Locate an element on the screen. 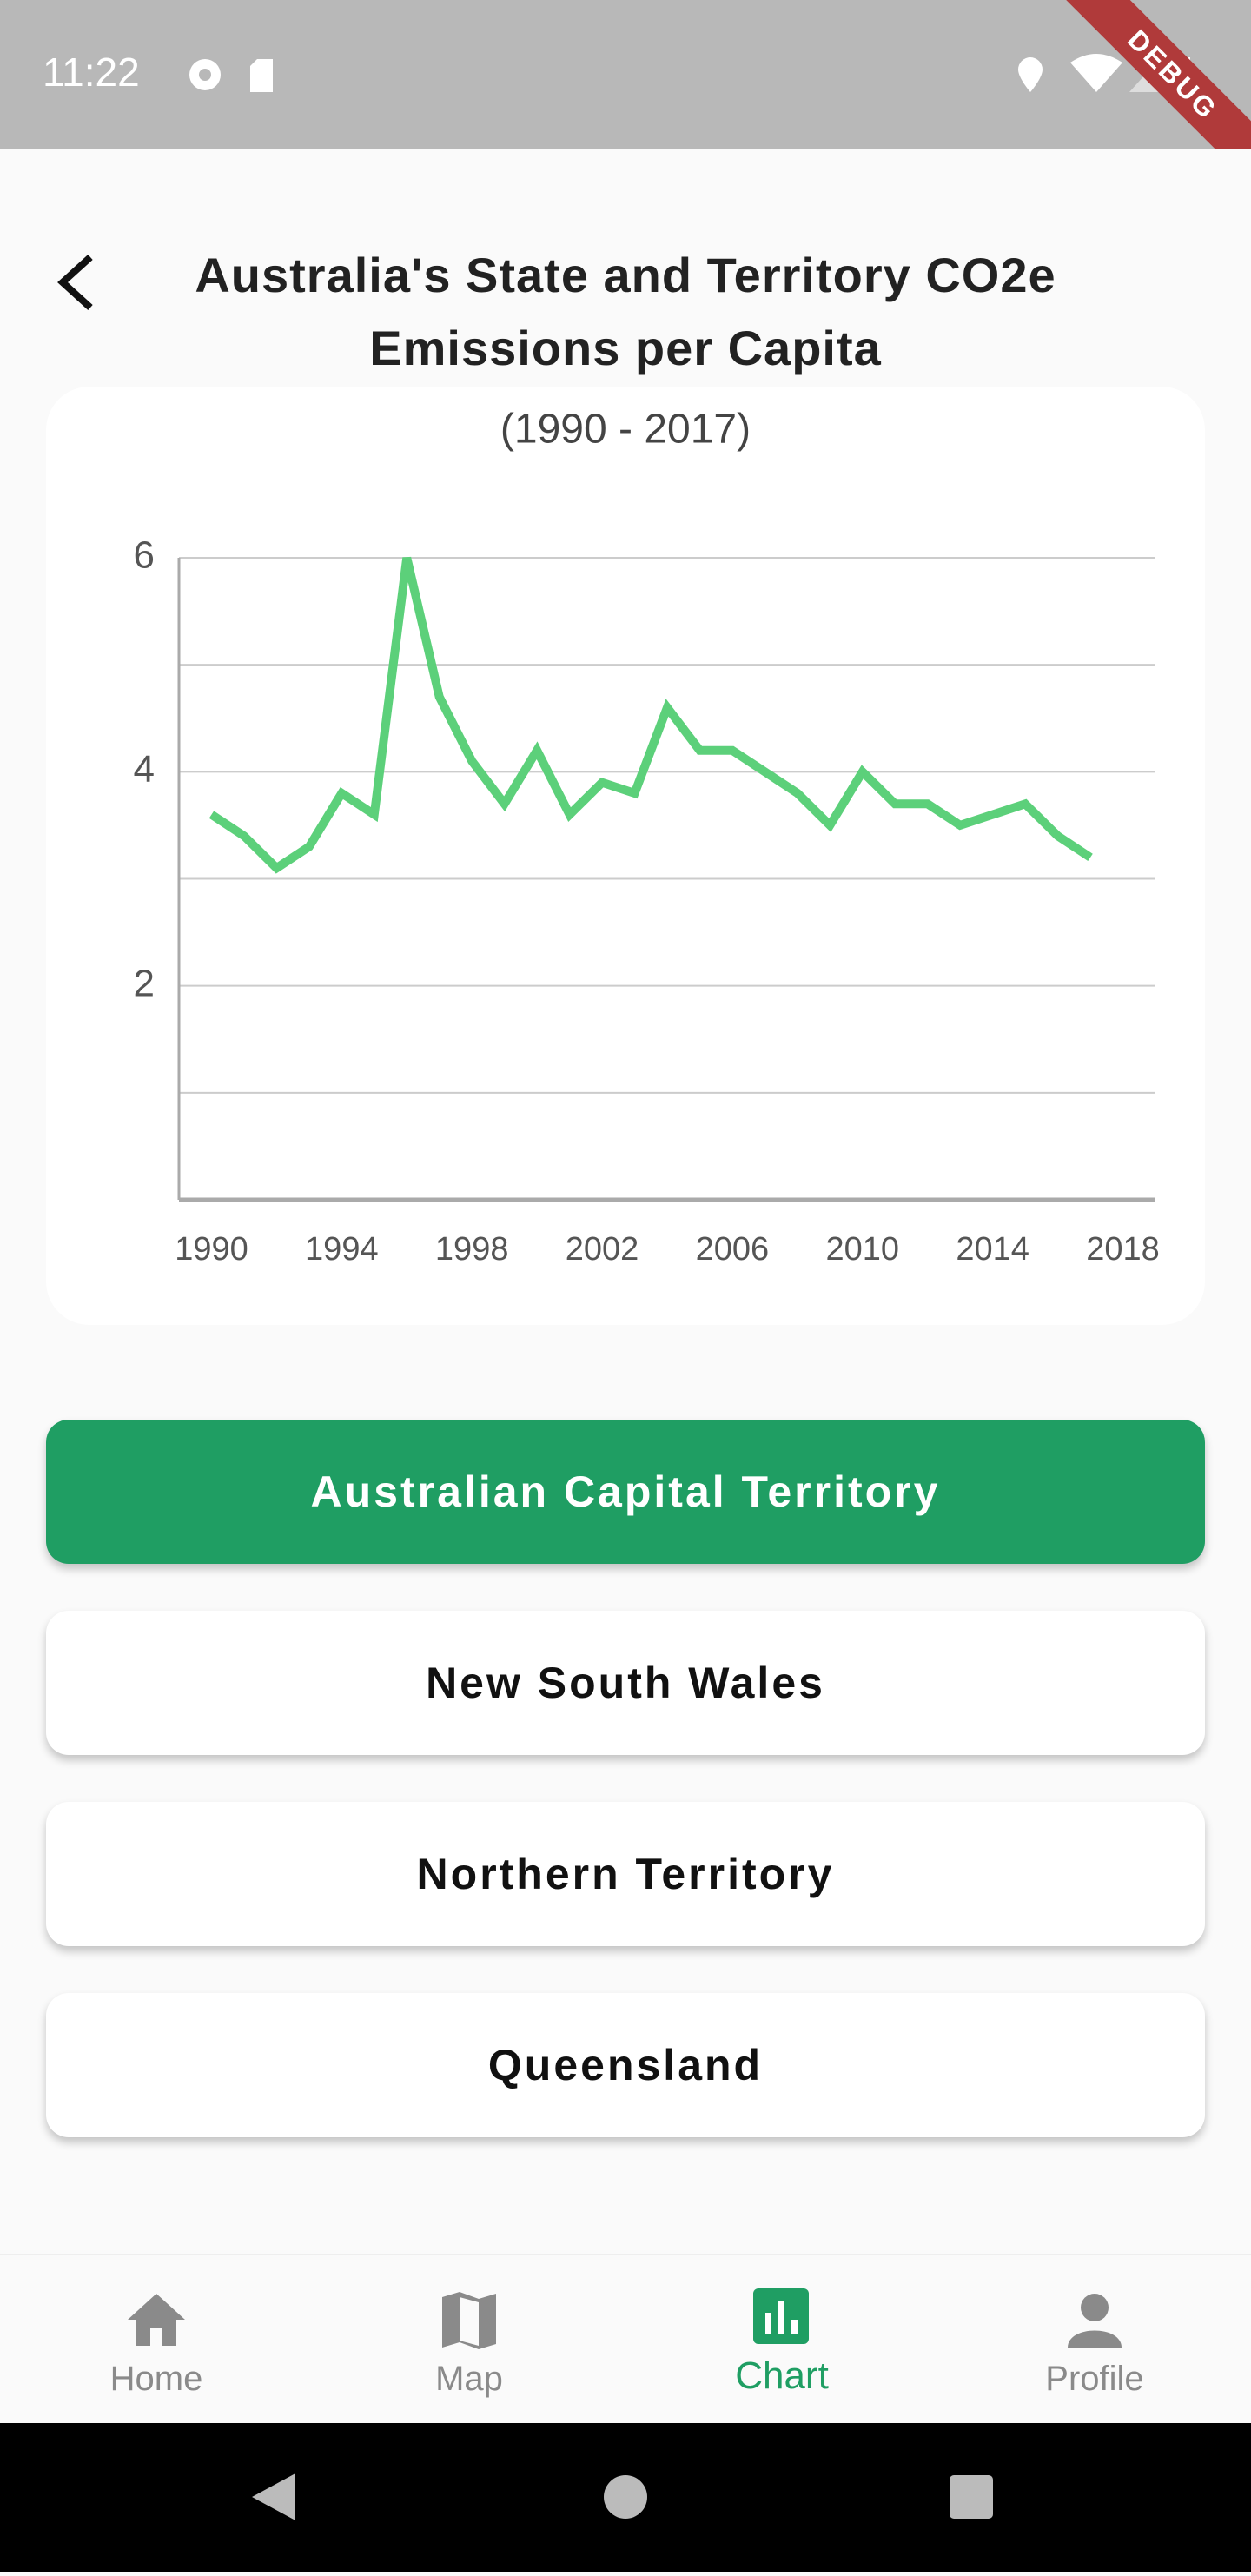 The image size is (1251, 2576). nav-label: Chart is located at coordinates (782, 2375).